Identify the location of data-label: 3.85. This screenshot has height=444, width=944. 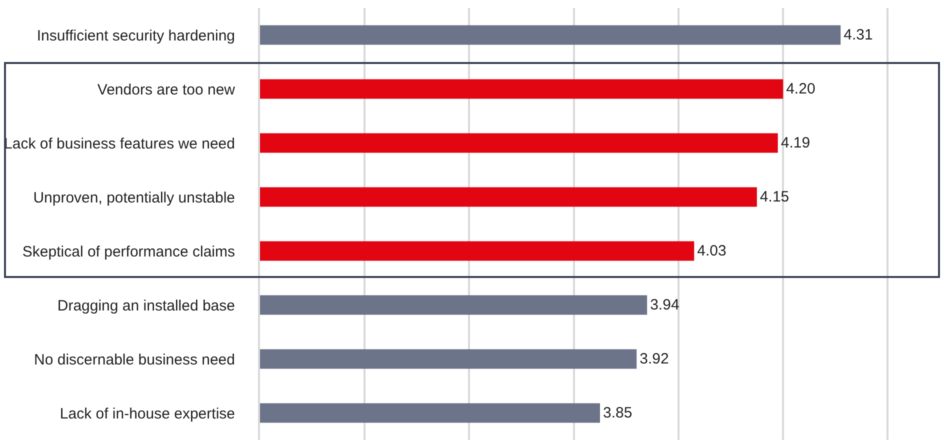
(617, 413).